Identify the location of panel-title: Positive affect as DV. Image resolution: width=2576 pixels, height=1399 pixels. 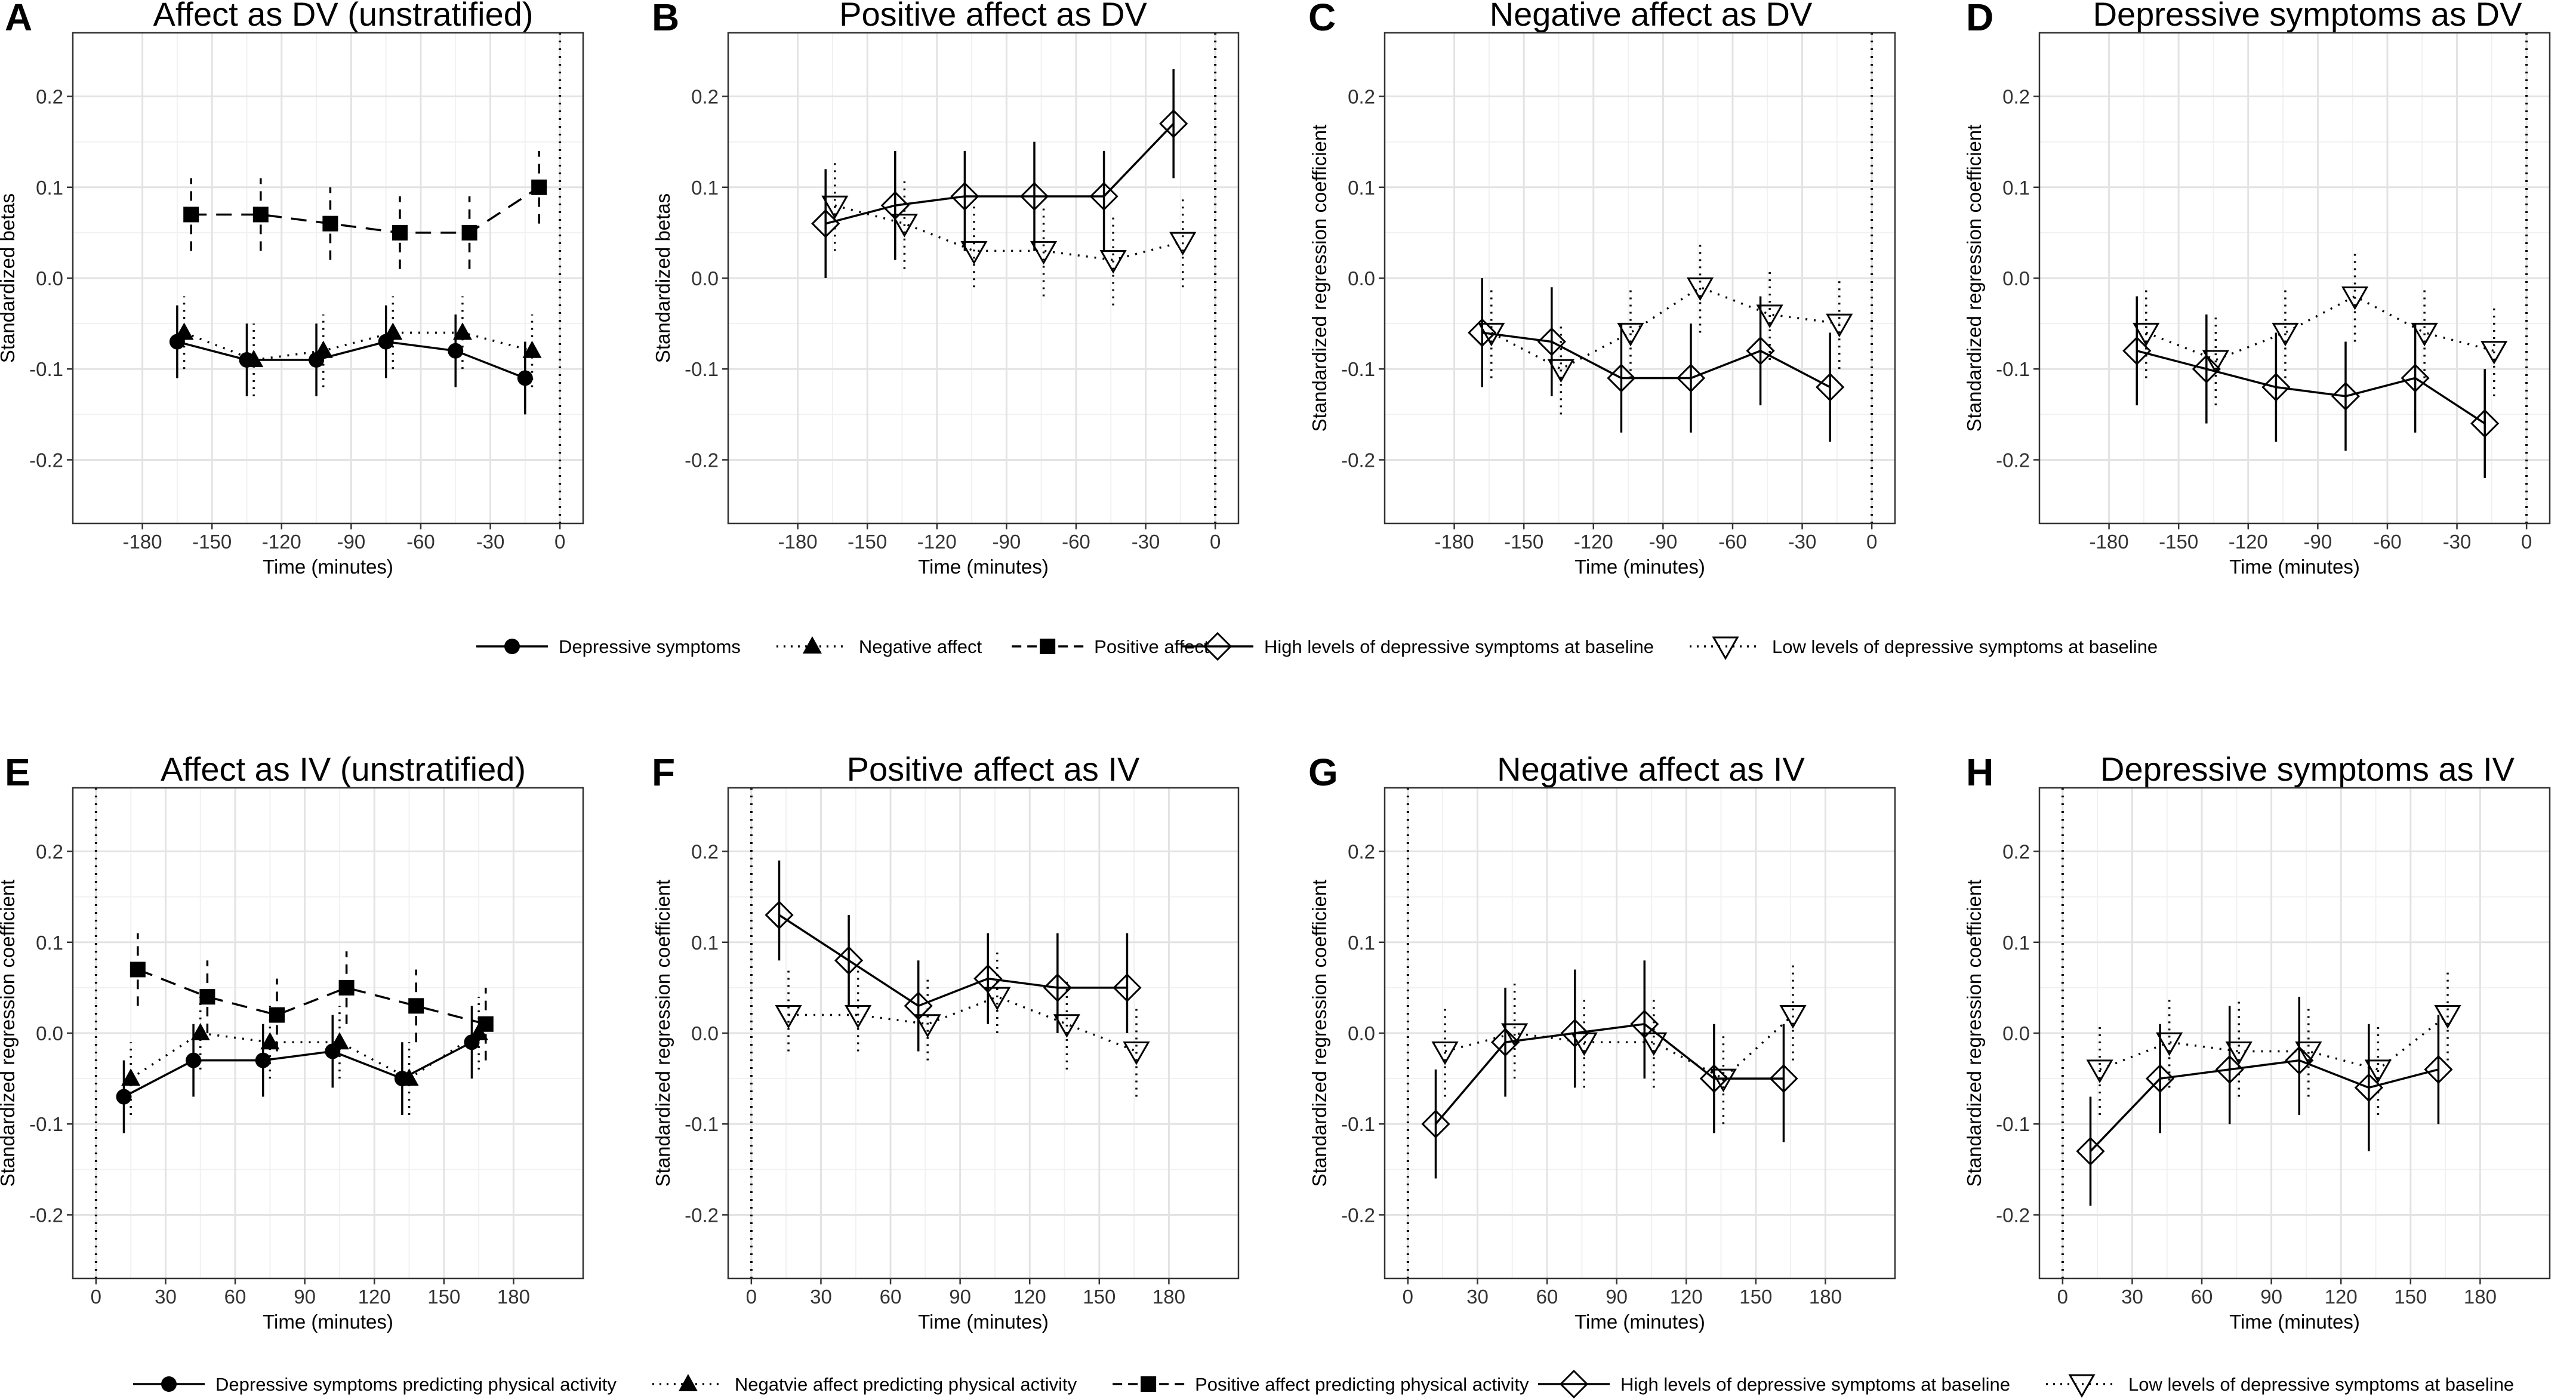
(993, 16).